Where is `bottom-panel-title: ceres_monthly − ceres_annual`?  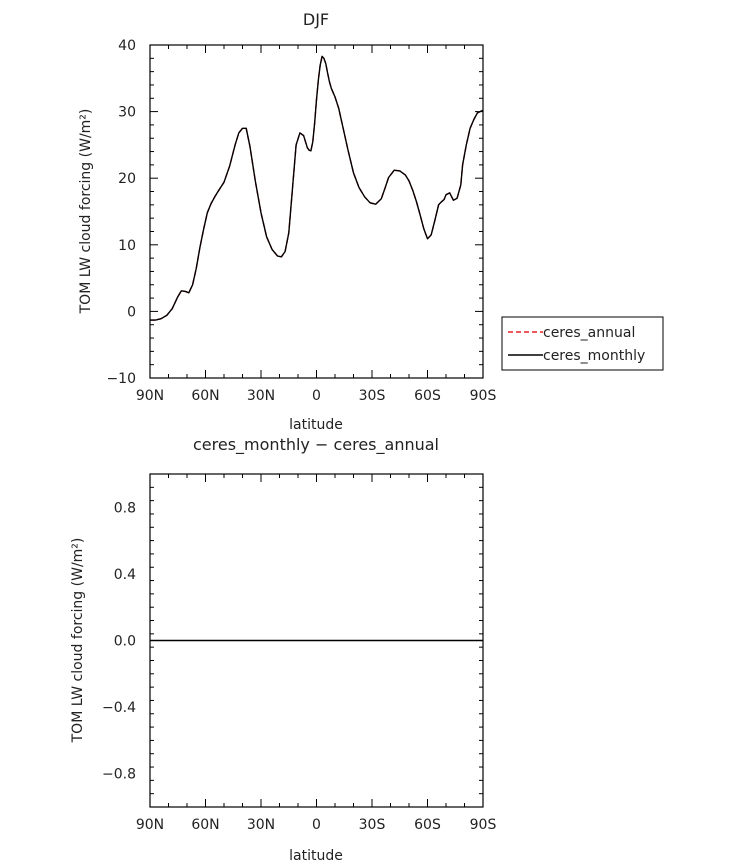
bottom-panel-title: ceres_monthly − ceres_annual is located at coordinates (316, 445).